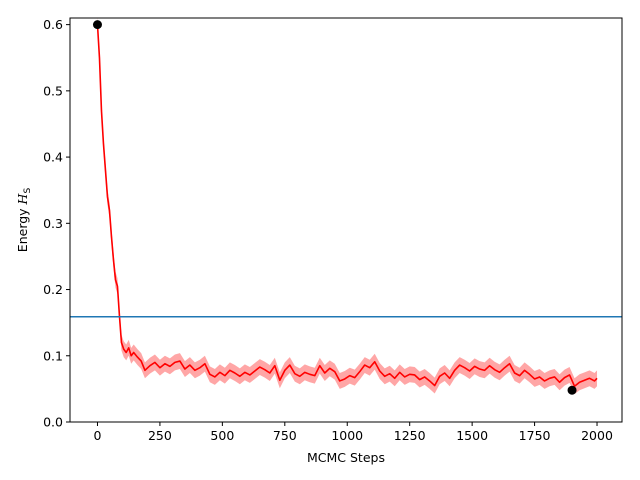  What do you see at coordinates (410, 435) in the screenshot?
I see `x-tick-label: 1250` at bounding box center [410, 435].